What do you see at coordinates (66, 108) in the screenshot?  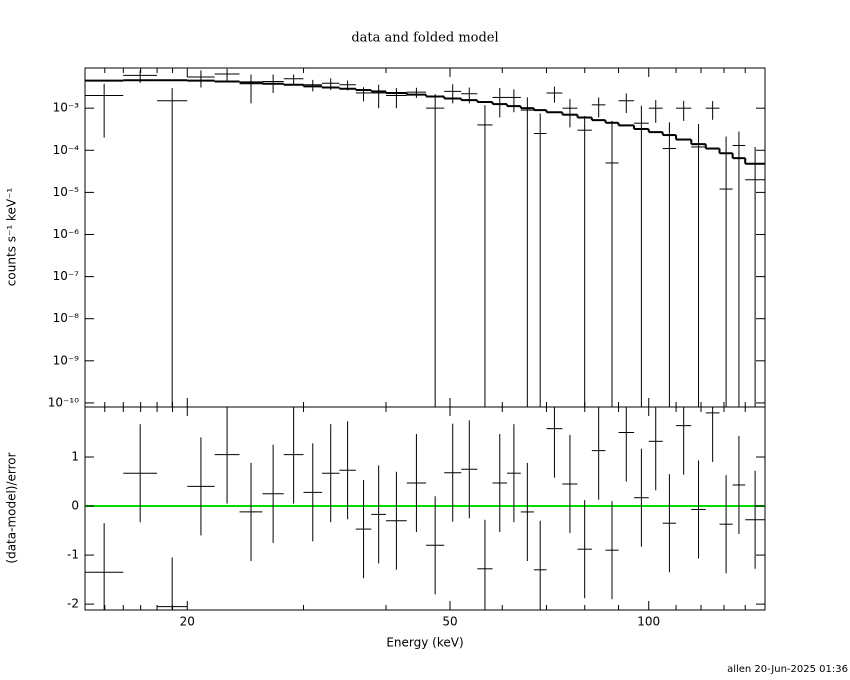 I see `y-tick-label: 10⁻³` at bounding box center [66, 108].